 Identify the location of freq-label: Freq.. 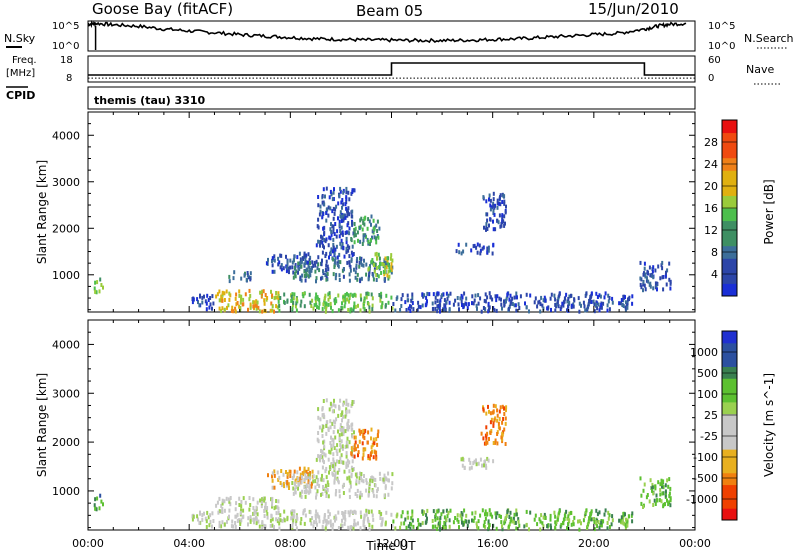
(24, 60).